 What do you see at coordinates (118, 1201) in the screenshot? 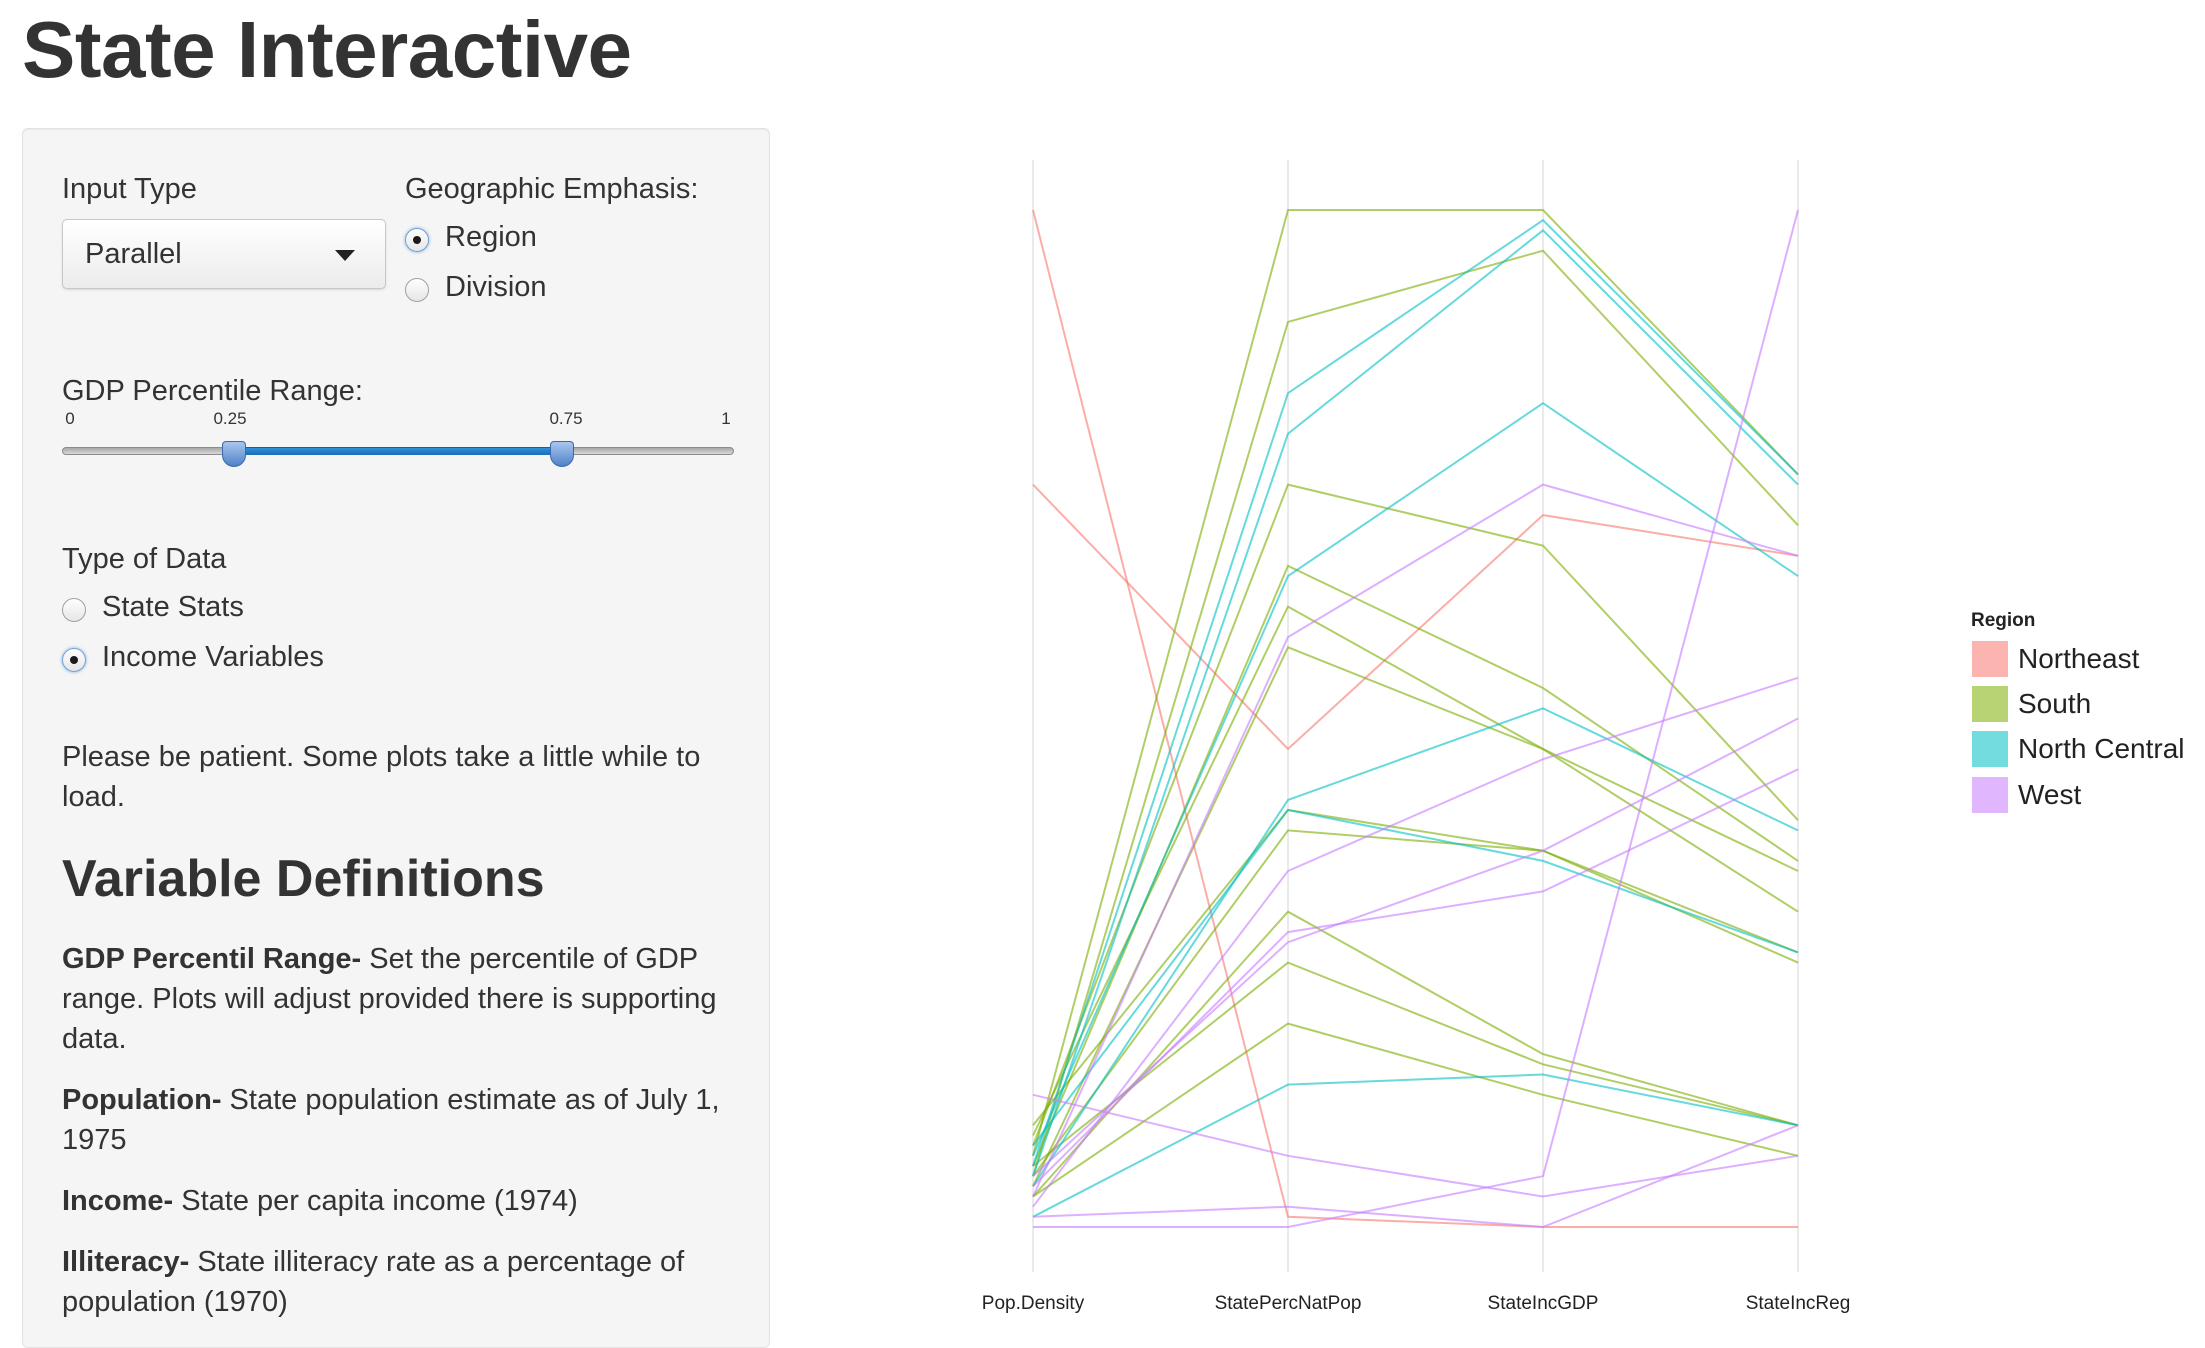
I see `definition-term: Income-` at bounding box center [118, 1201].